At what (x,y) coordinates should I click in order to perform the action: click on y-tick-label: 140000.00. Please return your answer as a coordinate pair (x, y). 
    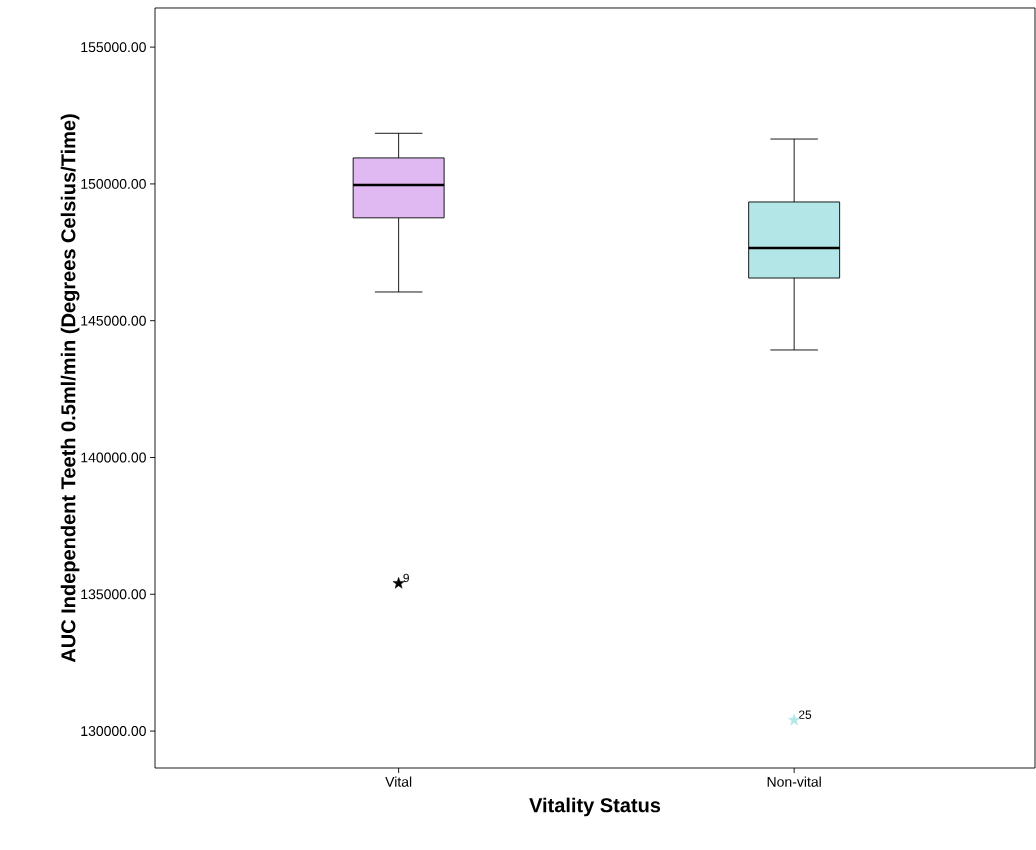
    Looking at the image, I should click on (113, 457).